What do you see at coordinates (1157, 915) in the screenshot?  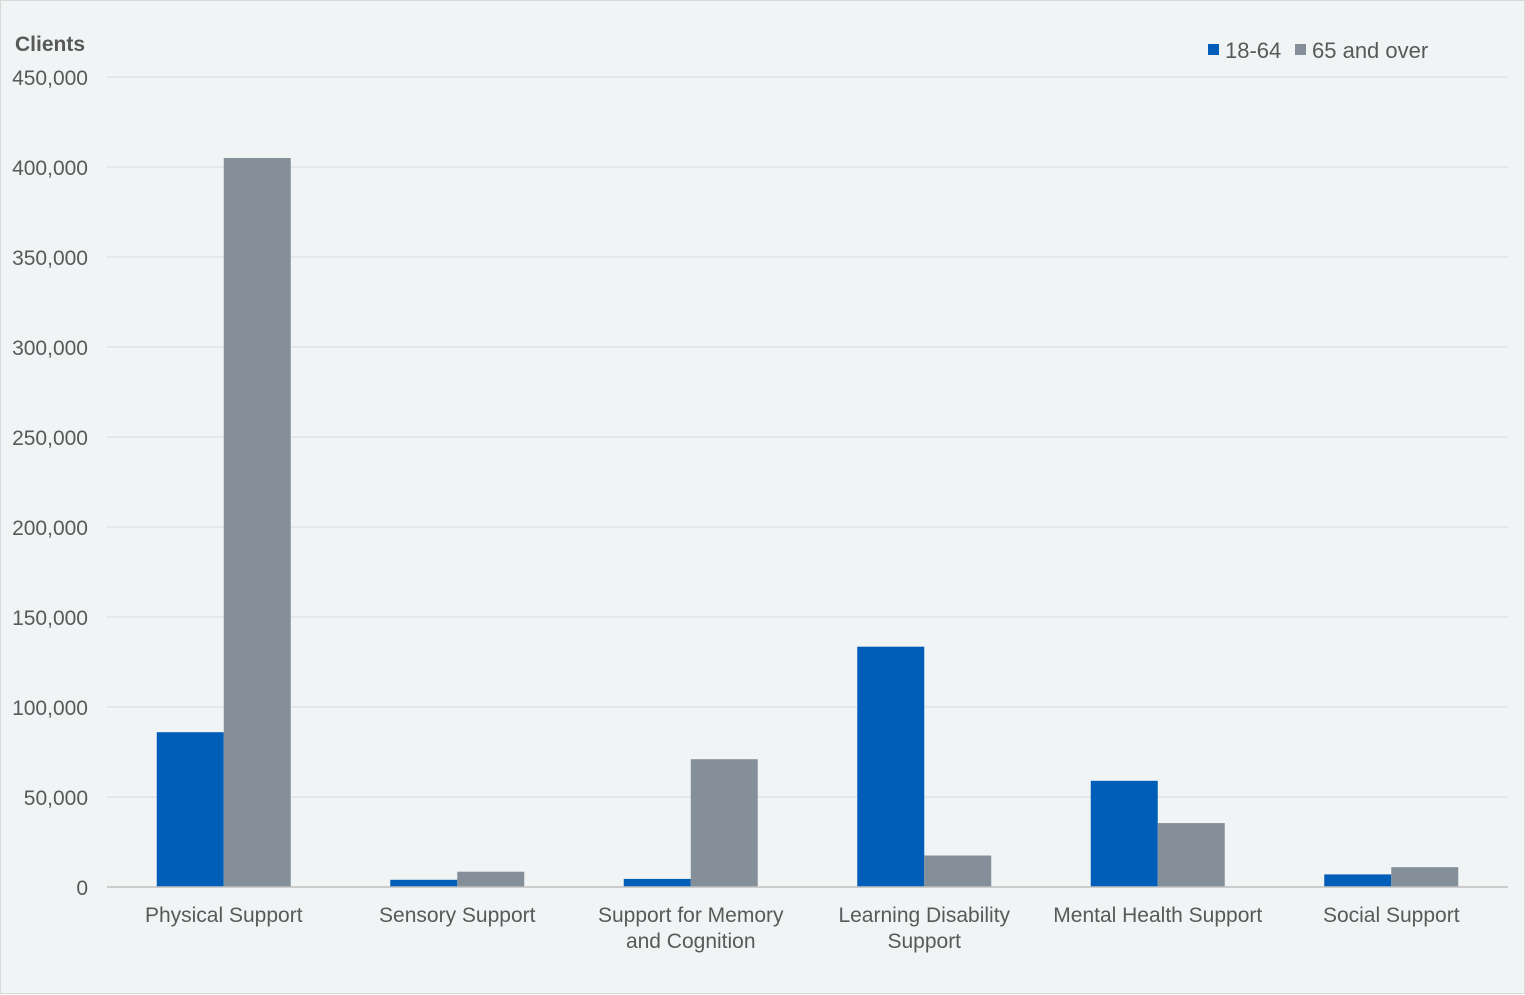 I see `x-category-label: Mental Health Support` at bounding box center [1157, 915].